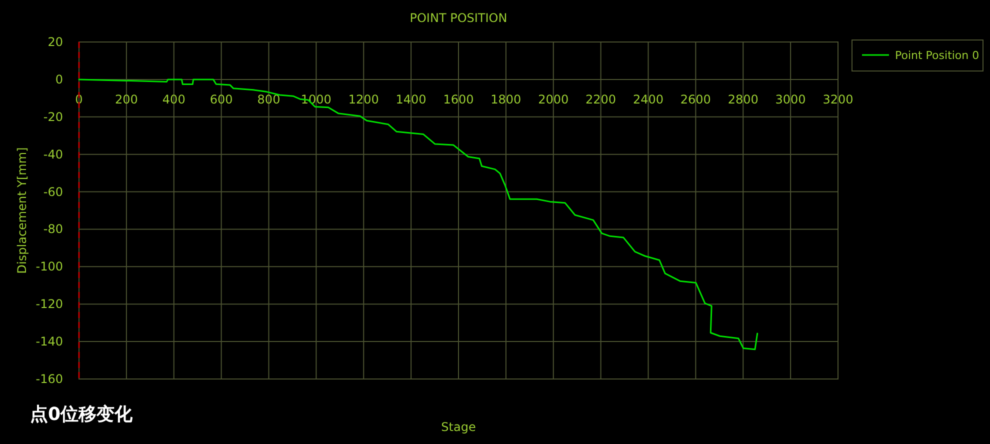 The width and height of the screenshot is (990, 444). What do you see at coordinates (316, 99) in the screenshot?
I see `x-tick-label: 1000` at bounding box center [316, 99].